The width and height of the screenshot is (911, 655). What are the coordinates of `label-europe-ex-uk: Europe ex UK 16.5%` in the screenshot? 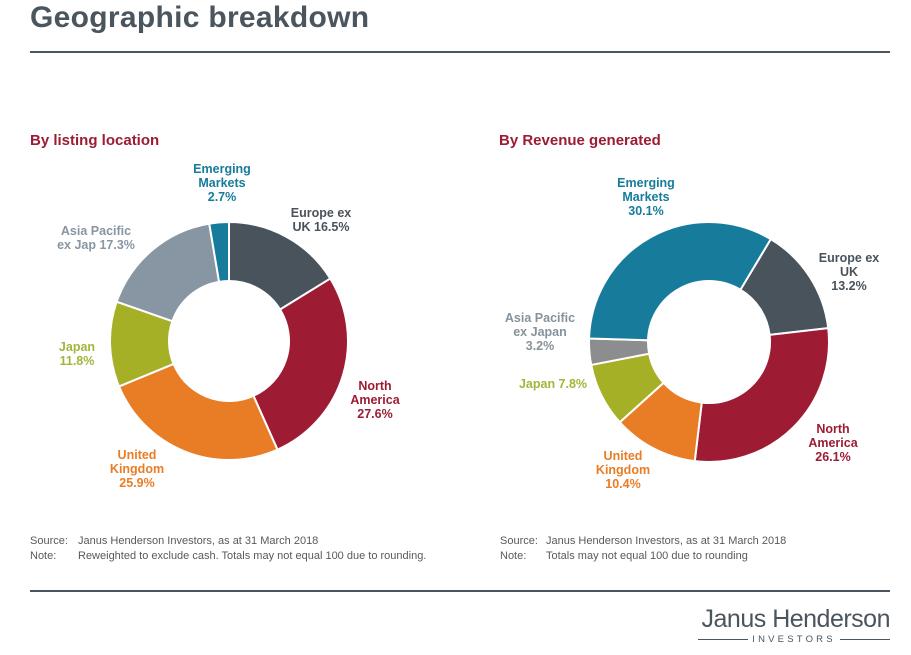 It's located at (321, 220).